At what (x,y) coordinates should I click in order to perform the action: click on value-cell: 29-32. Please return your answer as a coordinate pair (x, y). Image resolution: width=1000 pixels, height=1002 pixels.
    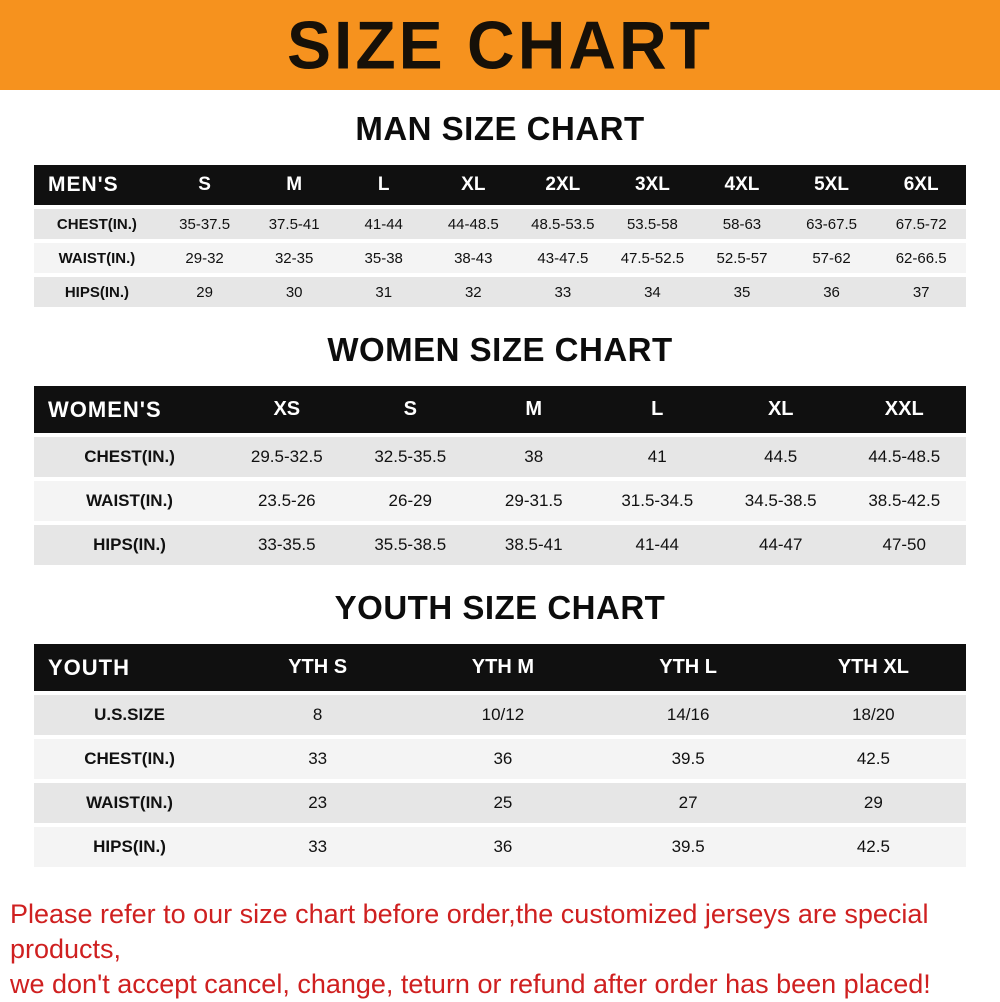
    Looking at the image, I should click on (204, 258).